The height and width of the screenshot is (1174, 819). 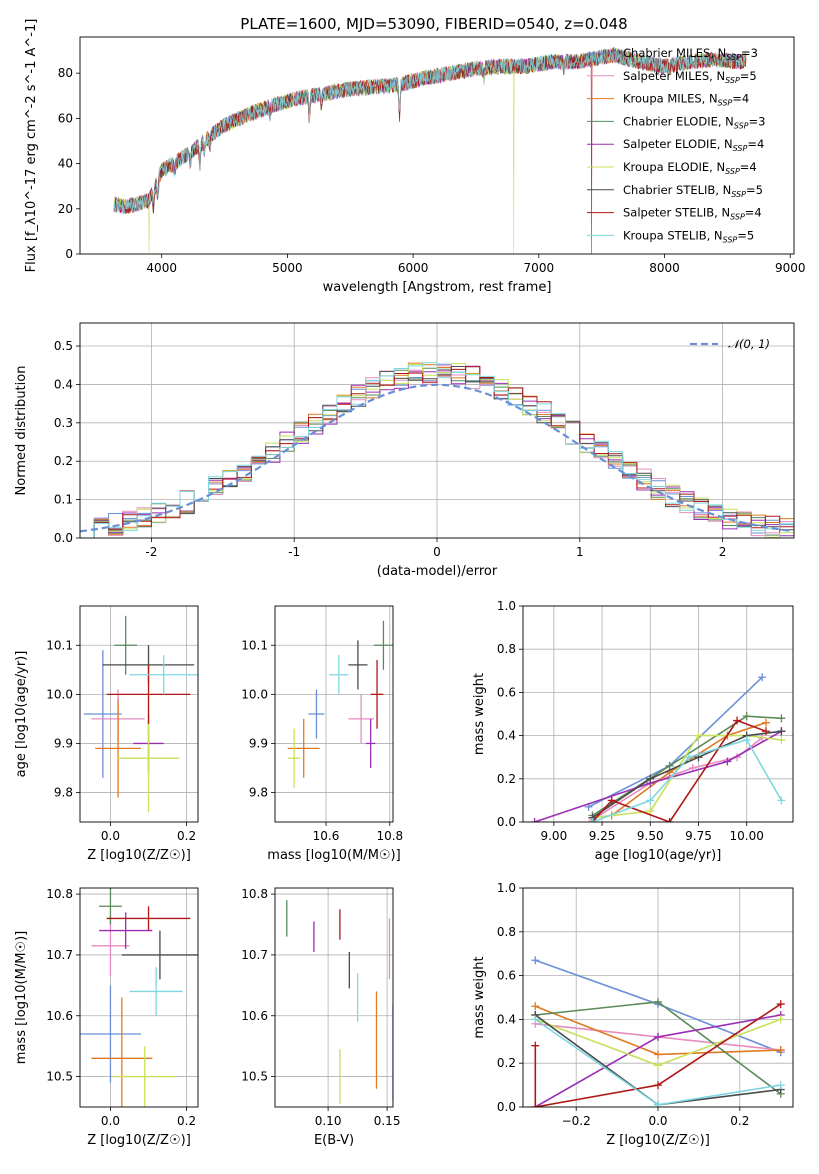 What do you see at coordinates (692, 214) in the screenshot?
I see `legend-entry: Salpeter STELIB, NSSP=4` at bounding box center [692, 214].